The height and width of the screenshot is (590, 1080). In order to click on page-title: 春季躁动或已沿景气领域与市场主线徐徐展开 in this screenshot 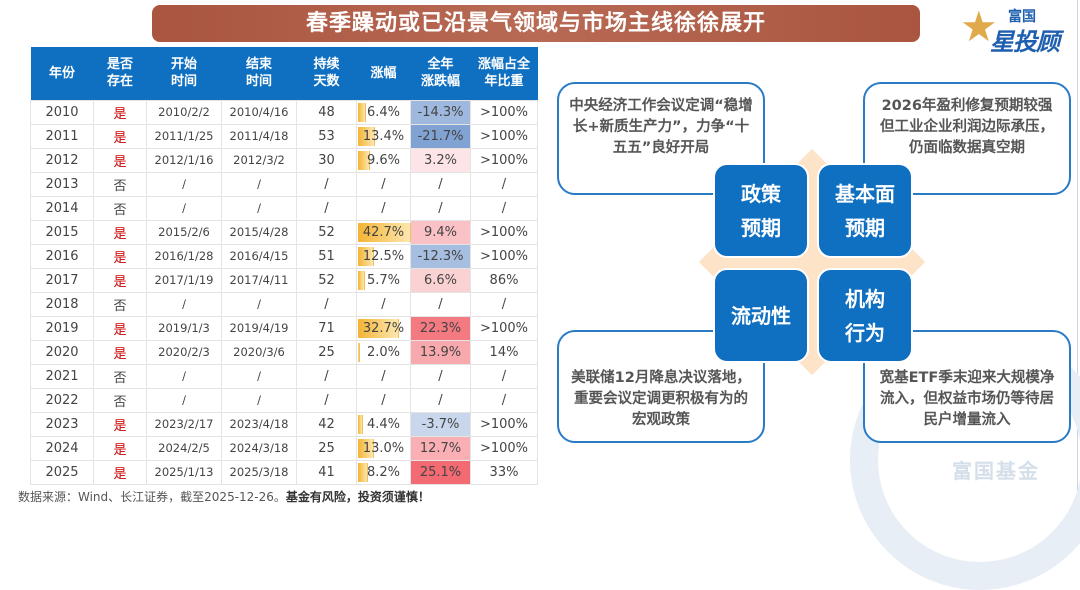, I will do `click(536, 23)`.